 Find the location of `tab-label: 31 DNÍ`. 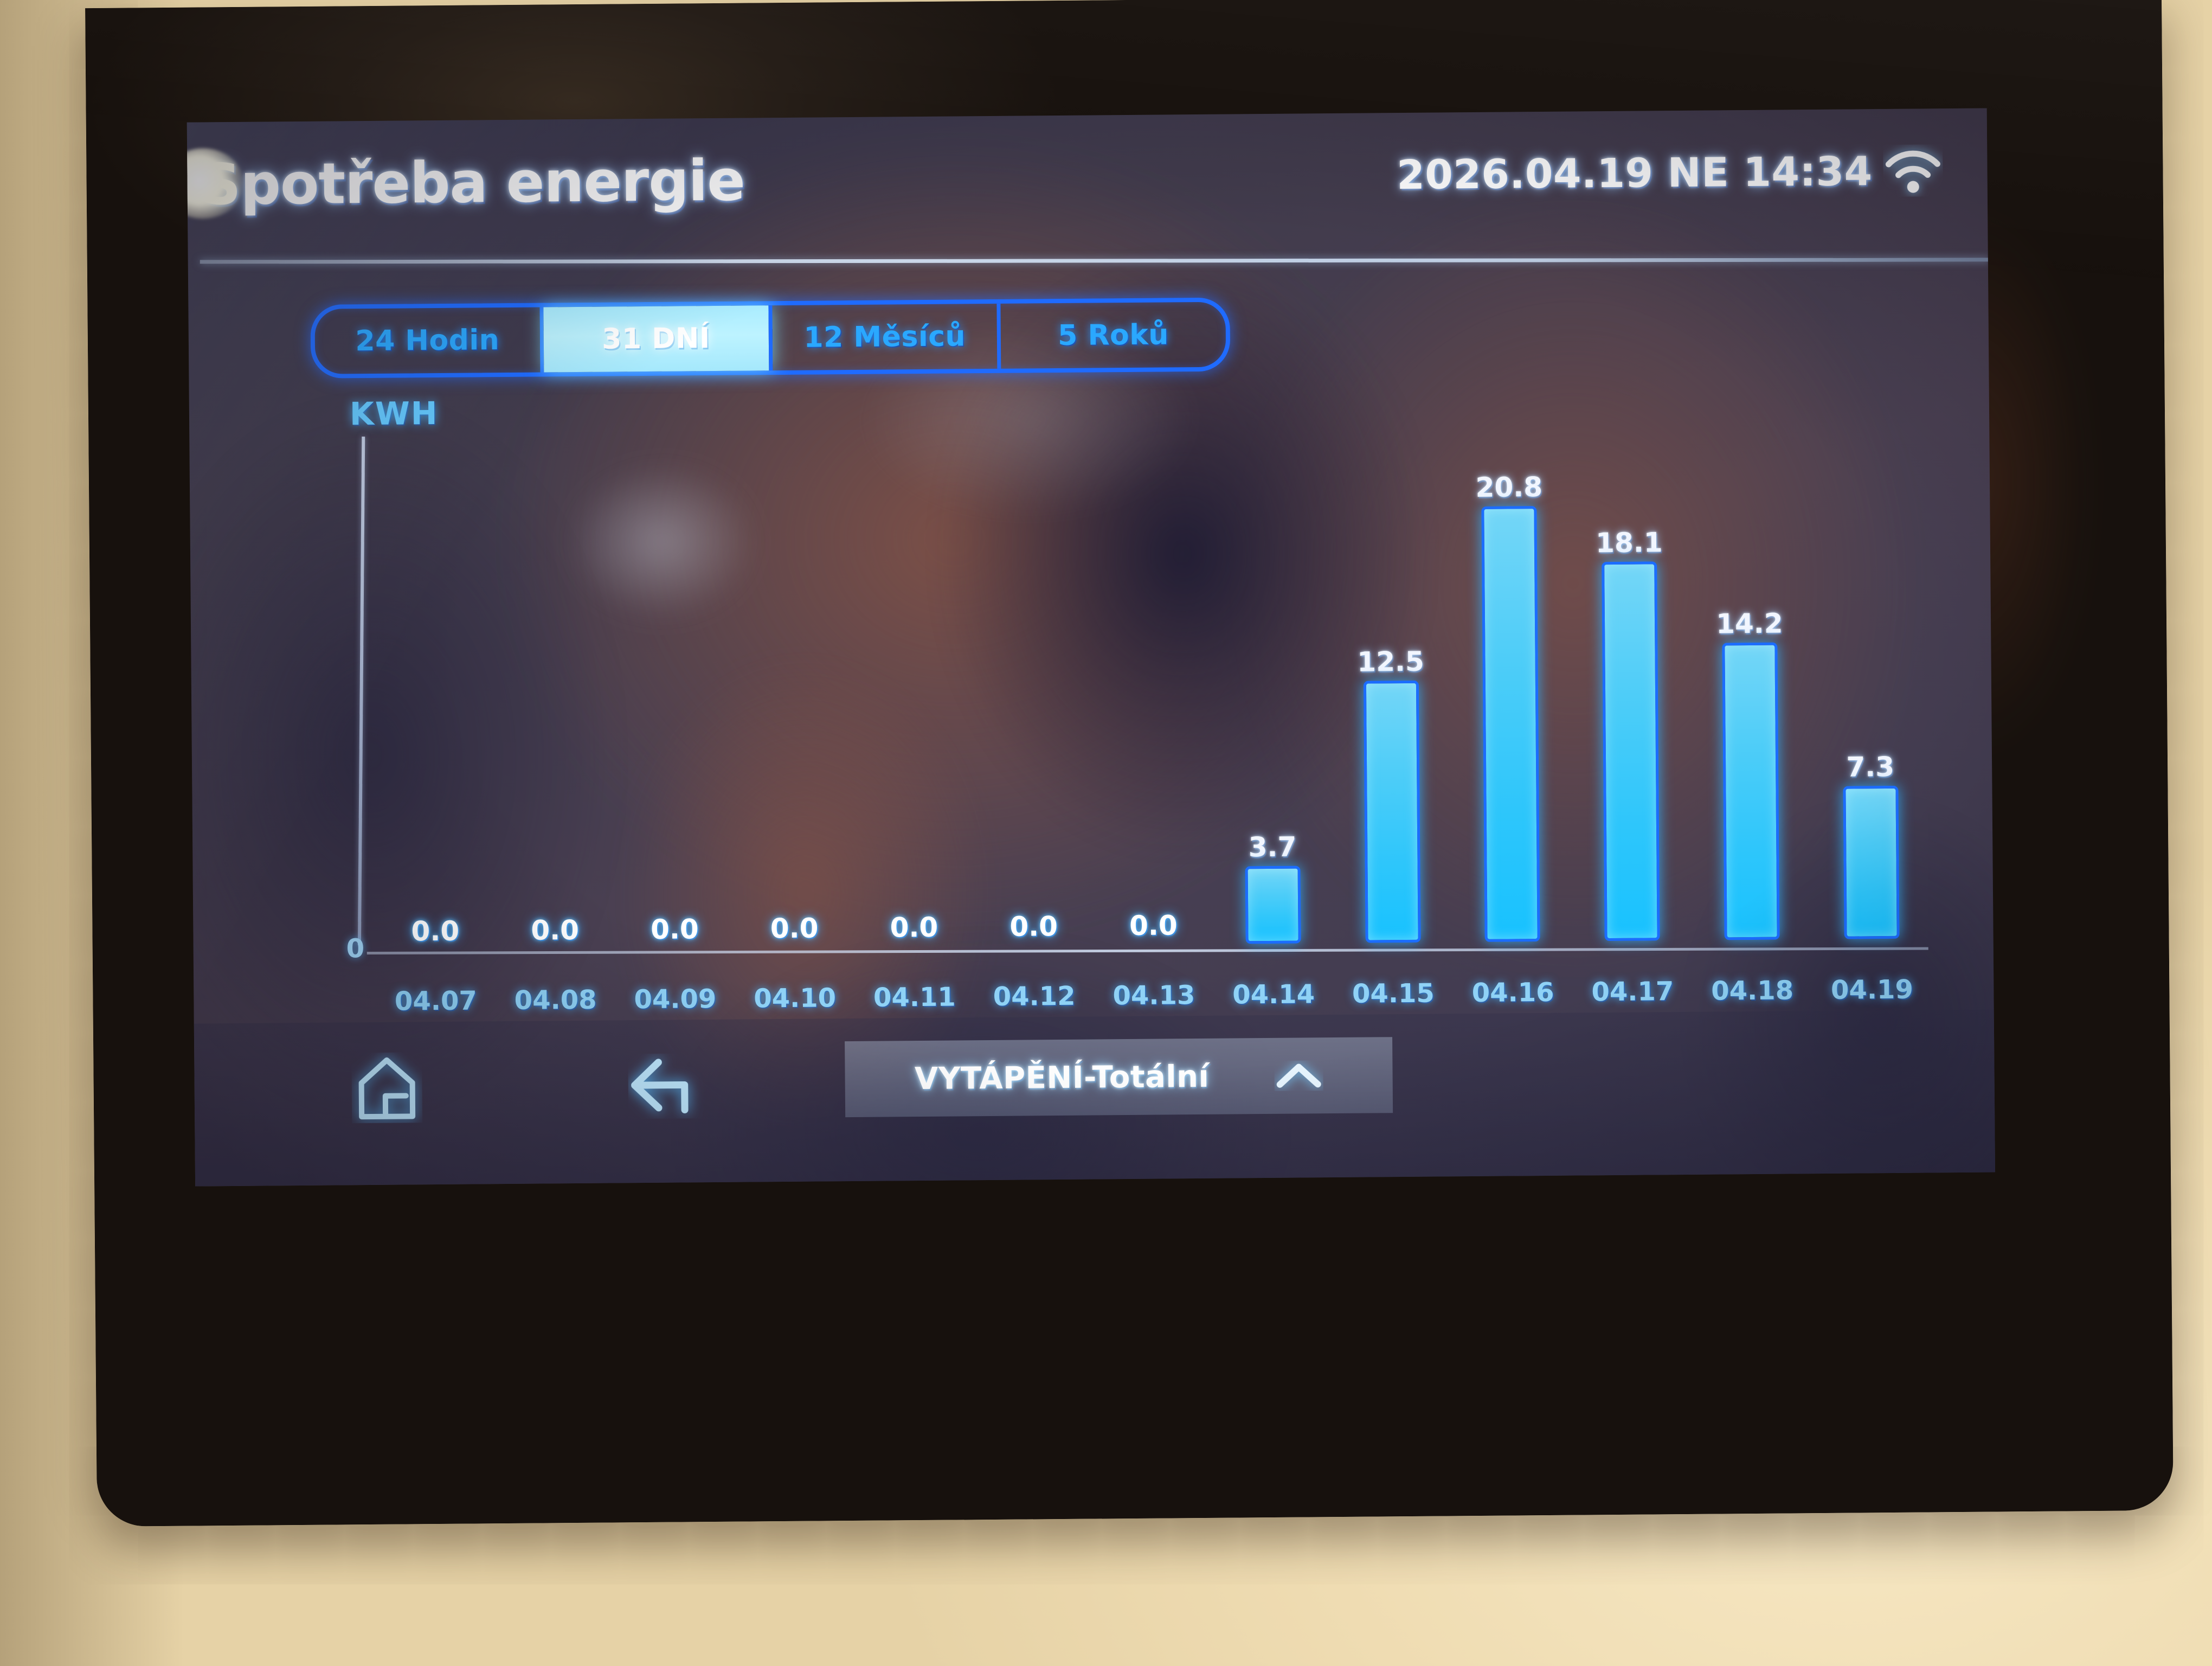

tab-label: 31 DNÍ is located at coordinates (656, 339).